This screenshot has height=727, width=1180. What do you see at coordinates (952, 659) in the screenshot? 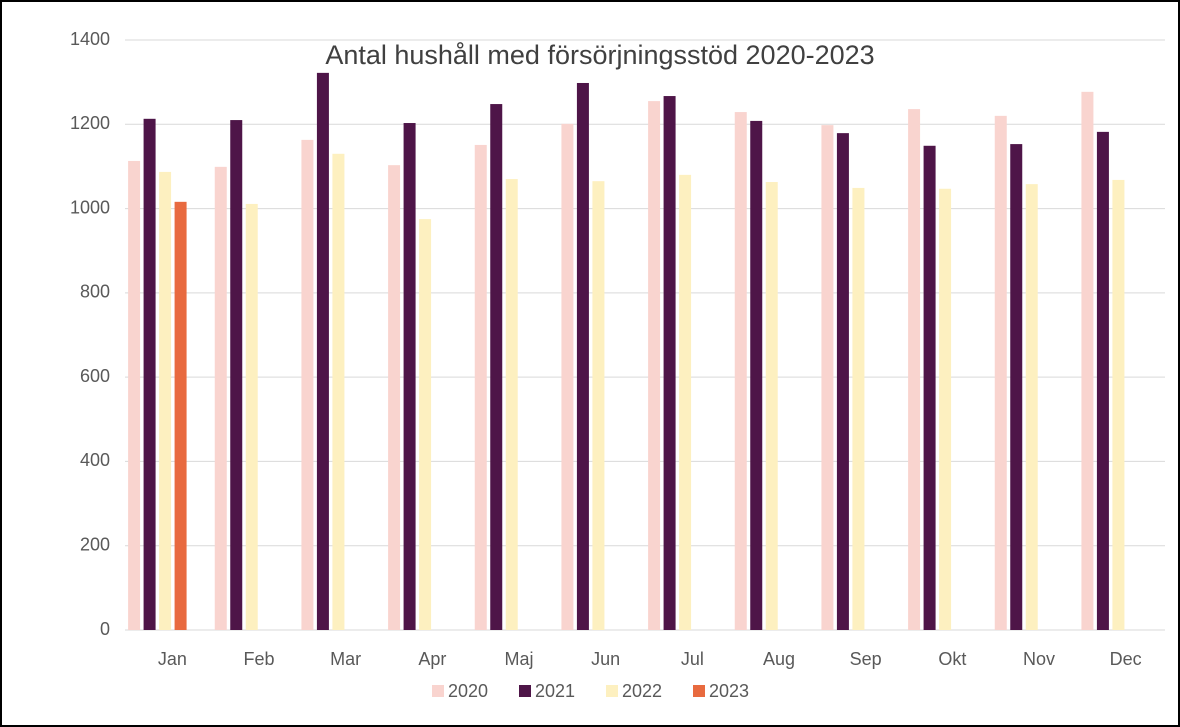
I see `x-tick-label: Okt` at bounding box center [952, 659].